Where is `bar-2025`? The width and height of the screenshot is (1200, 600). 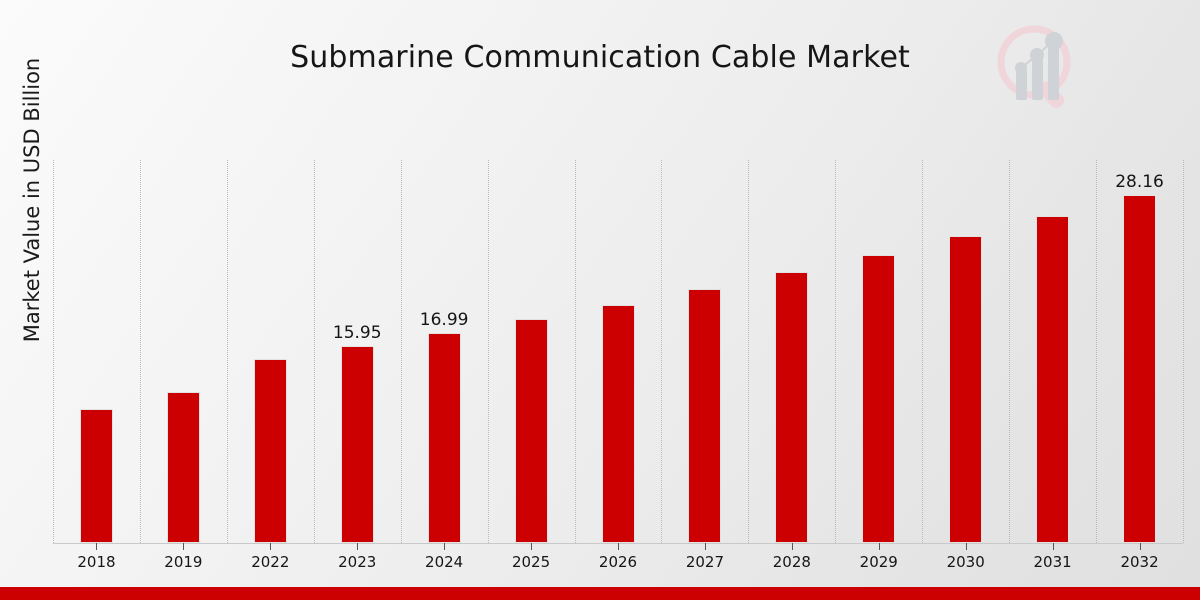
bar-2025 is located at coordinates (531, 431).